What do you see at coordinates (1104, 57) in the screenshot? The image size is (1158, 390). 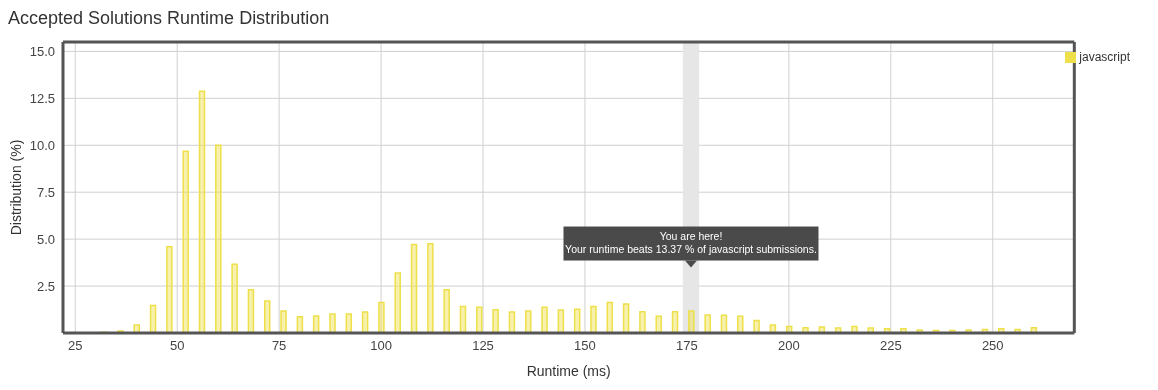 I see `legend-label: javascript` at bounding box center [1104, 57].